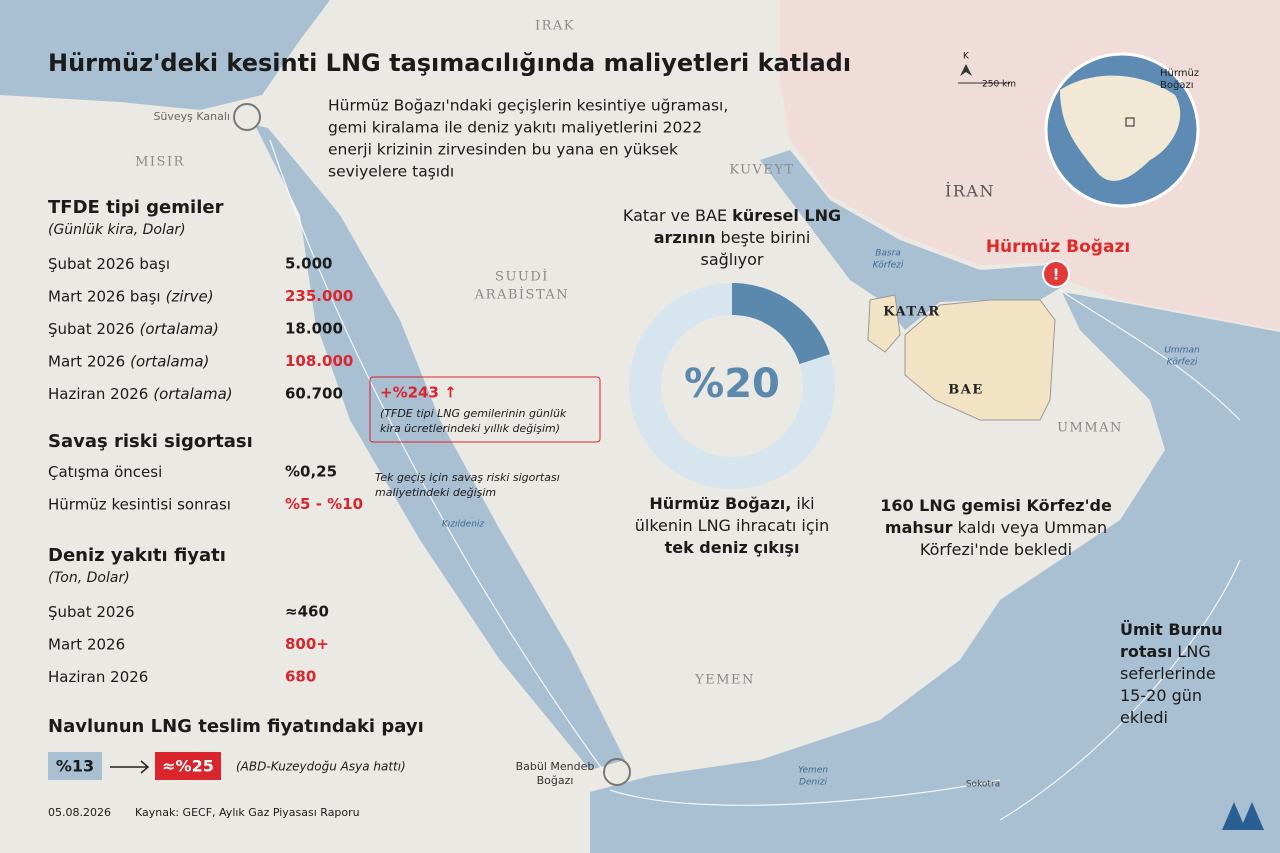  What do you see at coordinates (786, 215) in the screenshot?
I see `donut-caption-part: küresel LNG` at bounding box center [786, 215].